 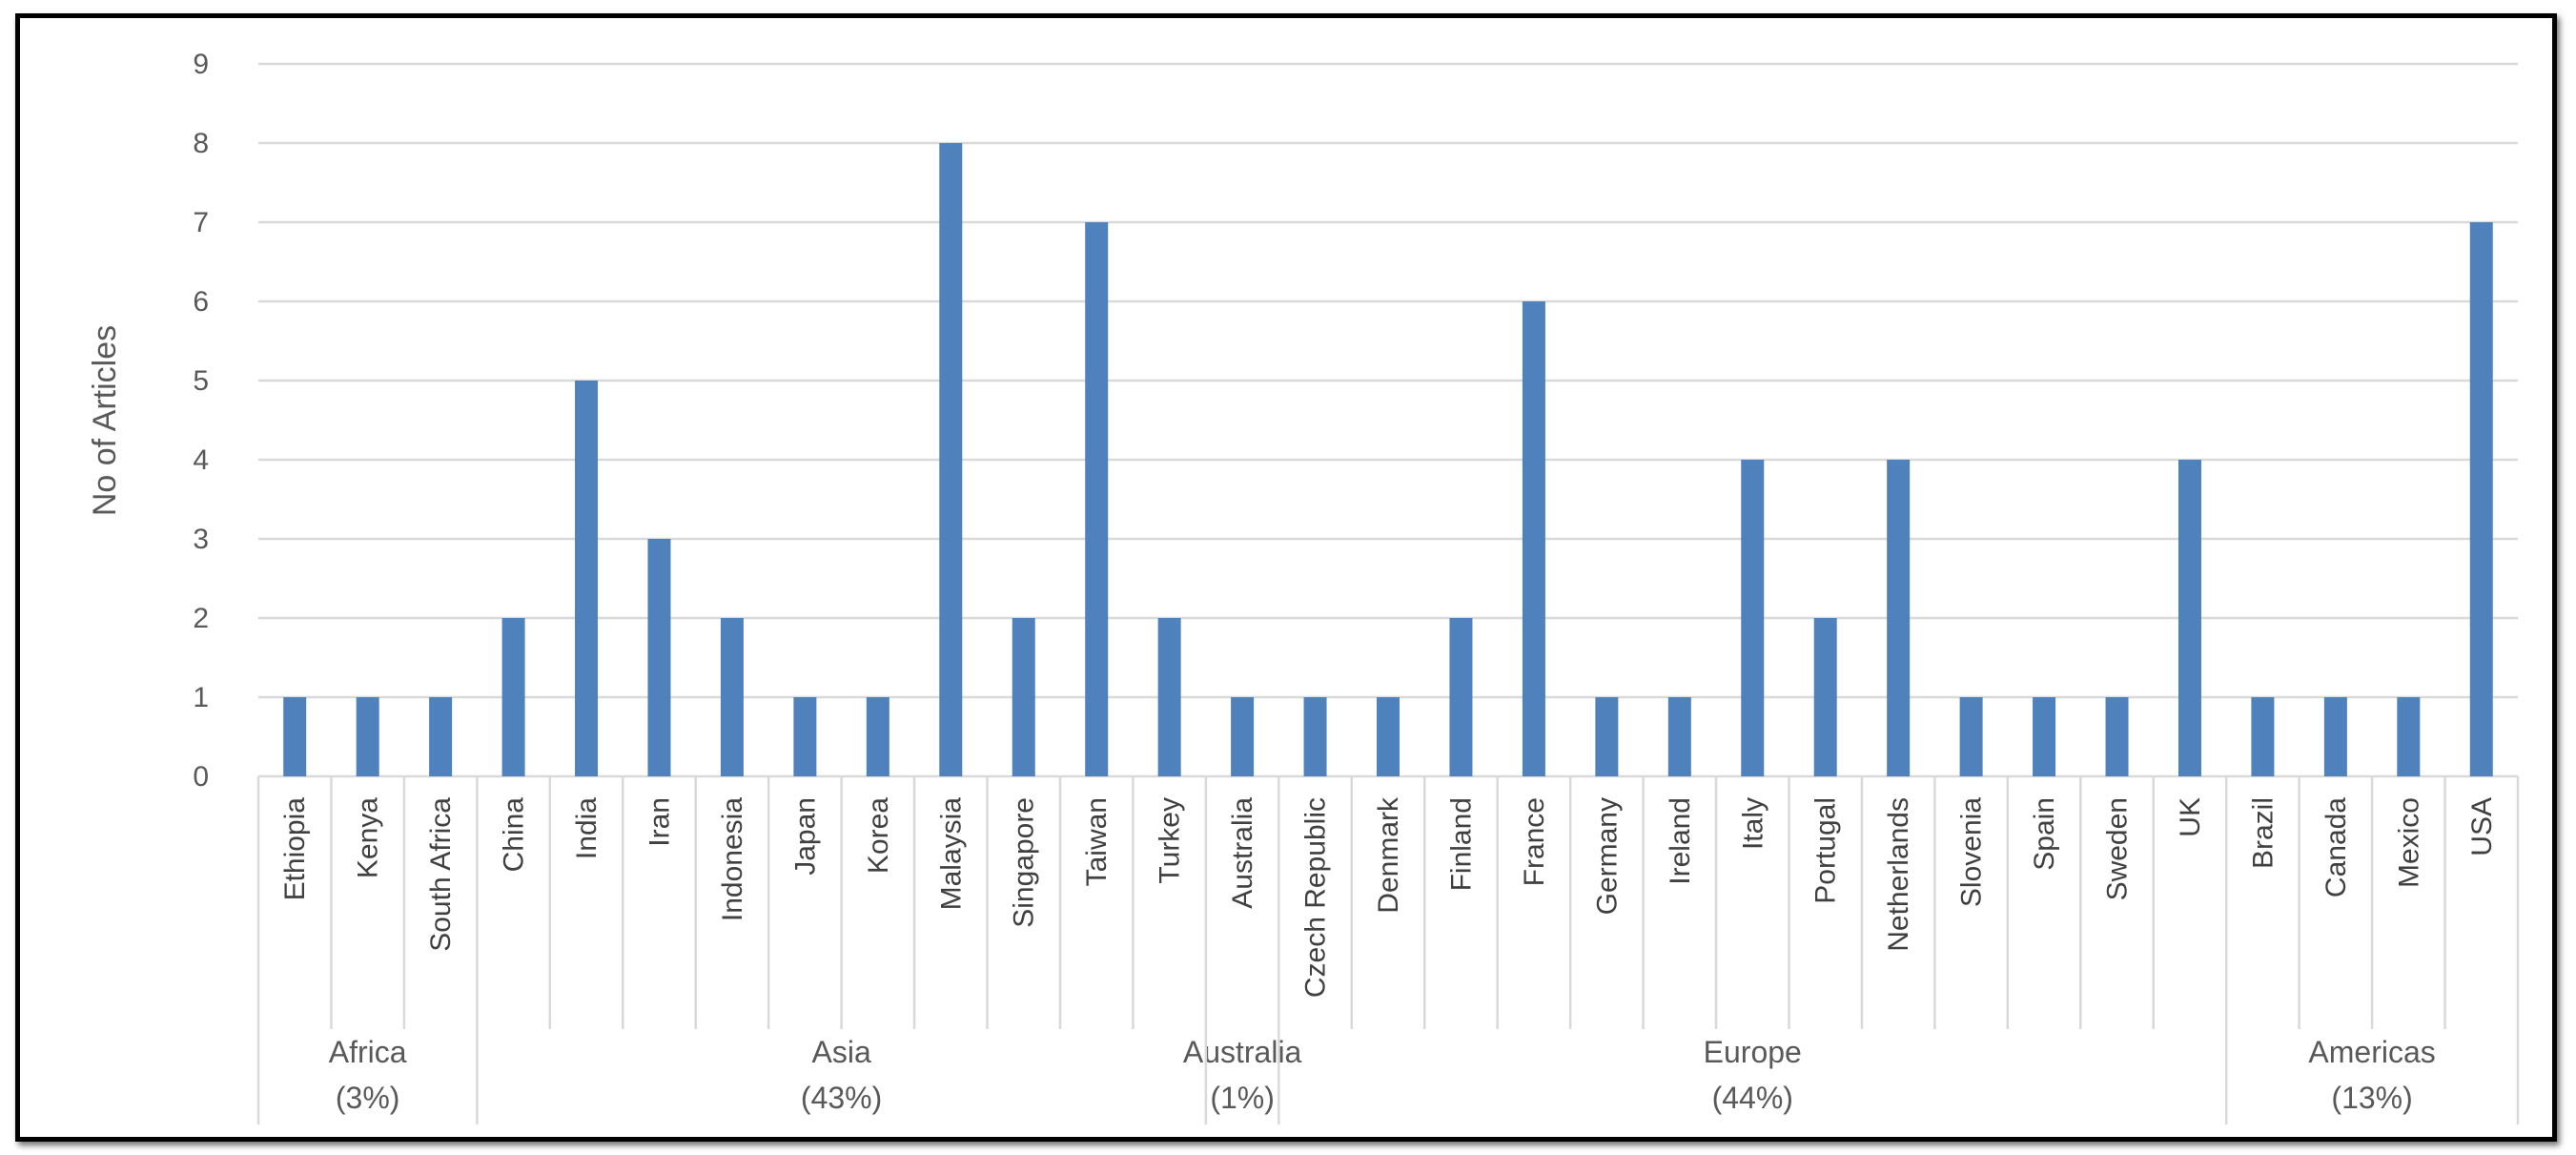 What do you see at coordinates (805, 837) in the screenshot?
I see `category-label: Japan` at bounding box center [805, 837].